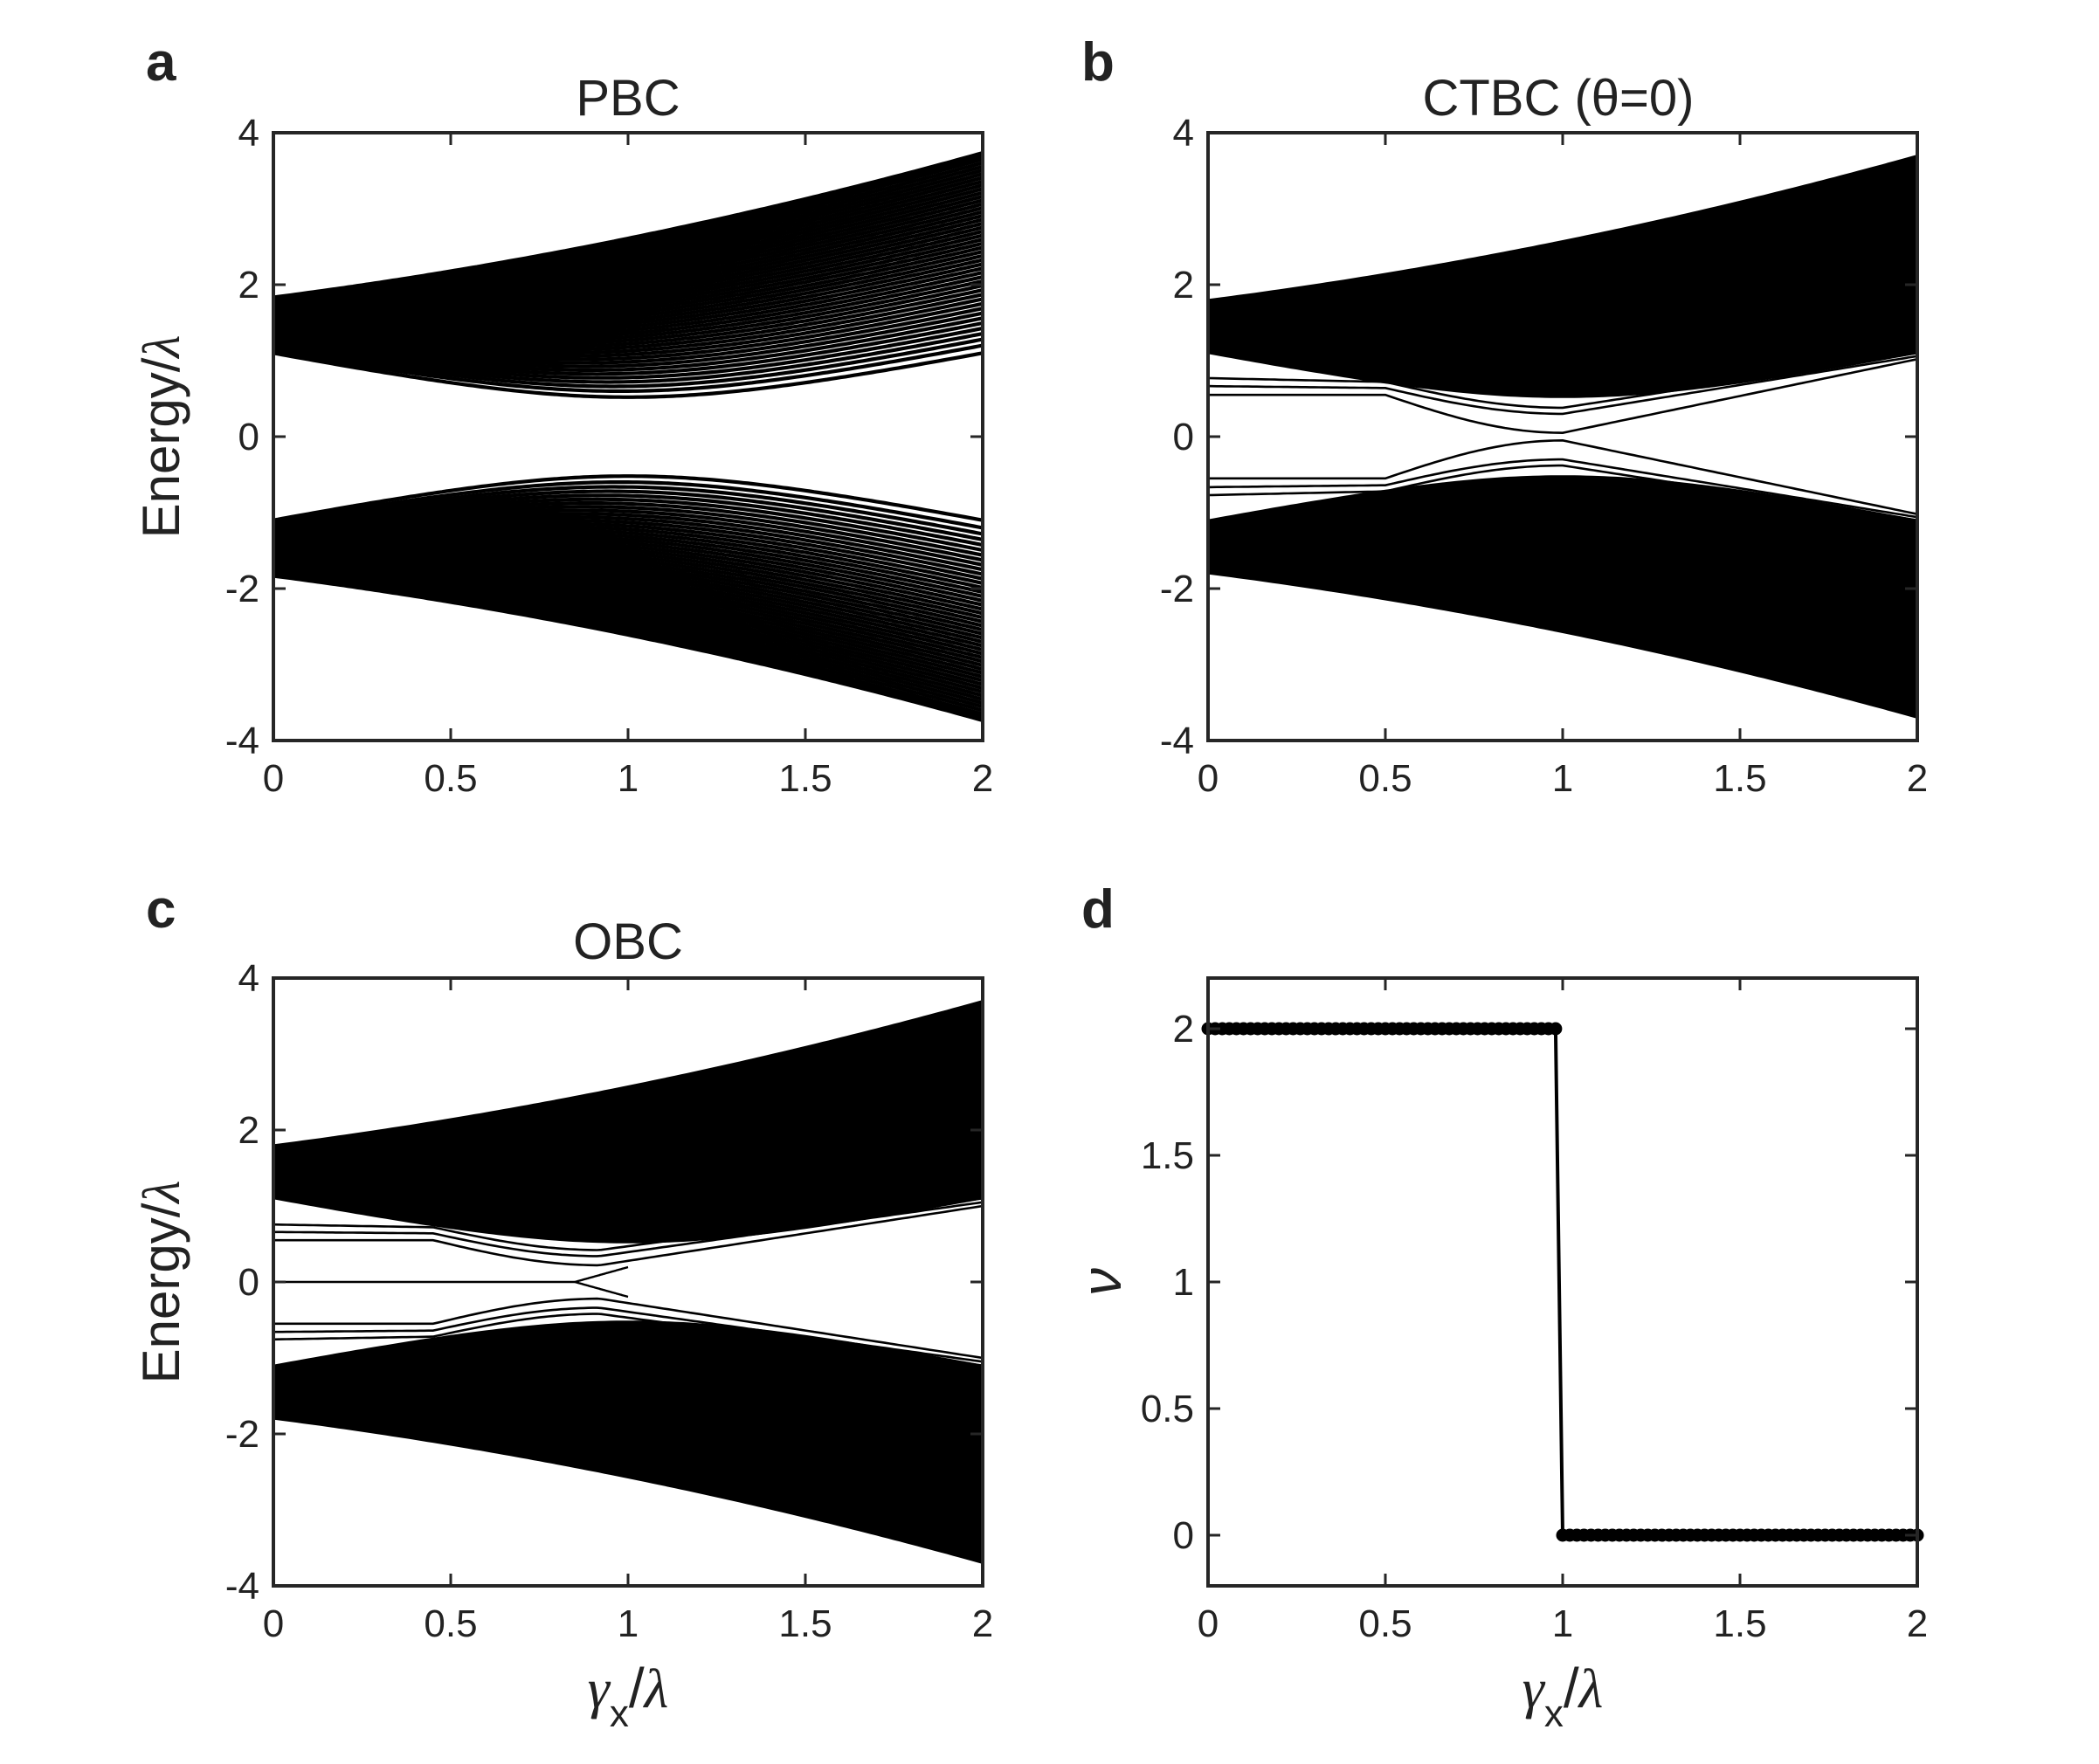  I want to click on panel-d-series, so click(1563, 1282).